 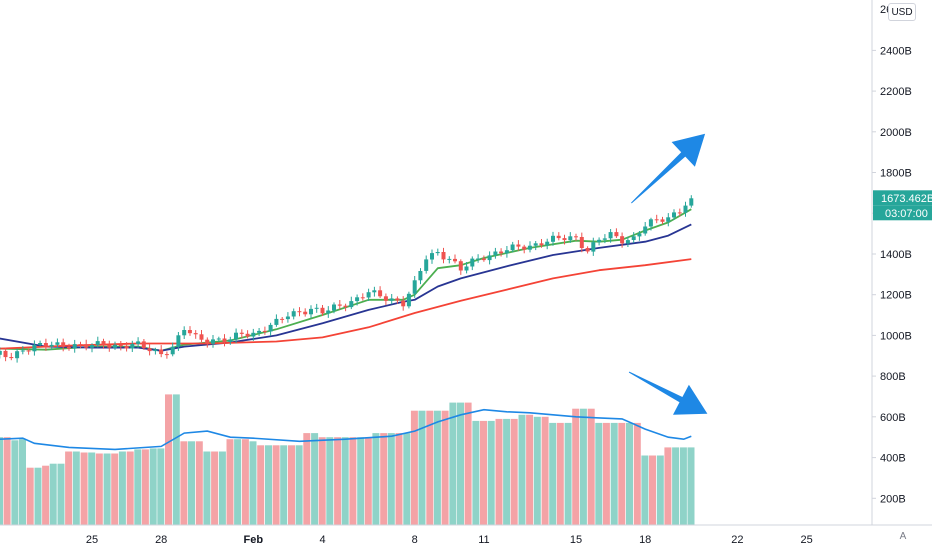 I want to click on countdown-tag, so click(x=902, y=213).